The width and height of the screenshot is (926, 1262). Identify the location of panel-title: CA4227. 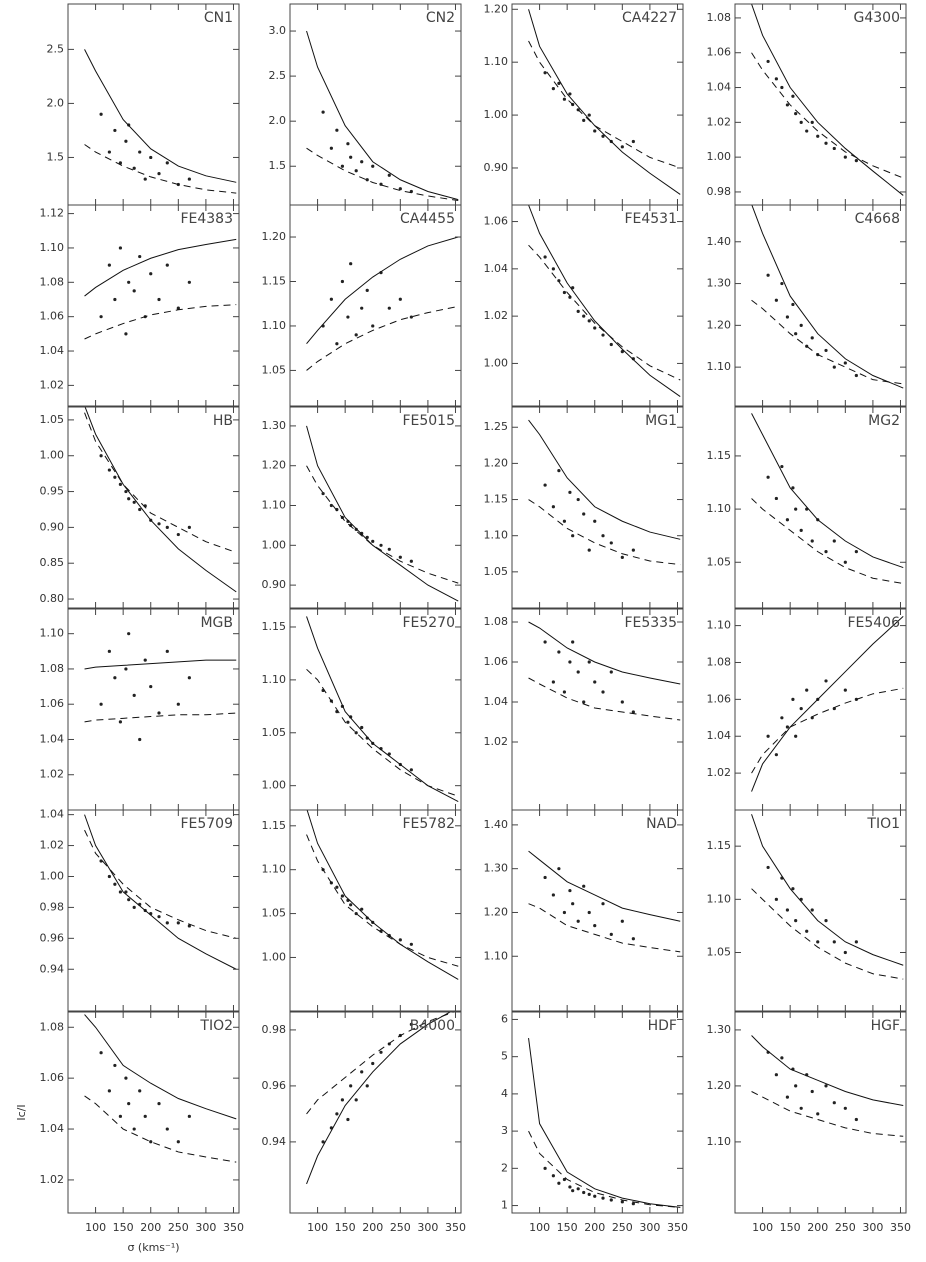
(649, 18).